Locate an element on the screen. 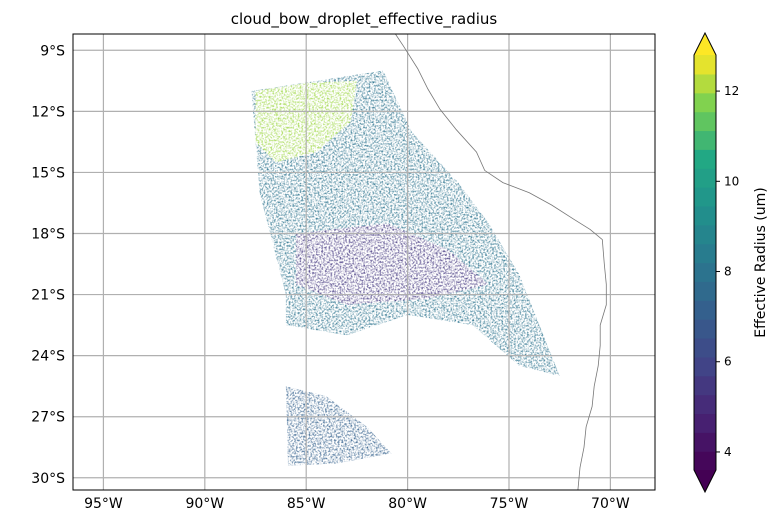  colorbar-outline is located at coordinates (705, 262).